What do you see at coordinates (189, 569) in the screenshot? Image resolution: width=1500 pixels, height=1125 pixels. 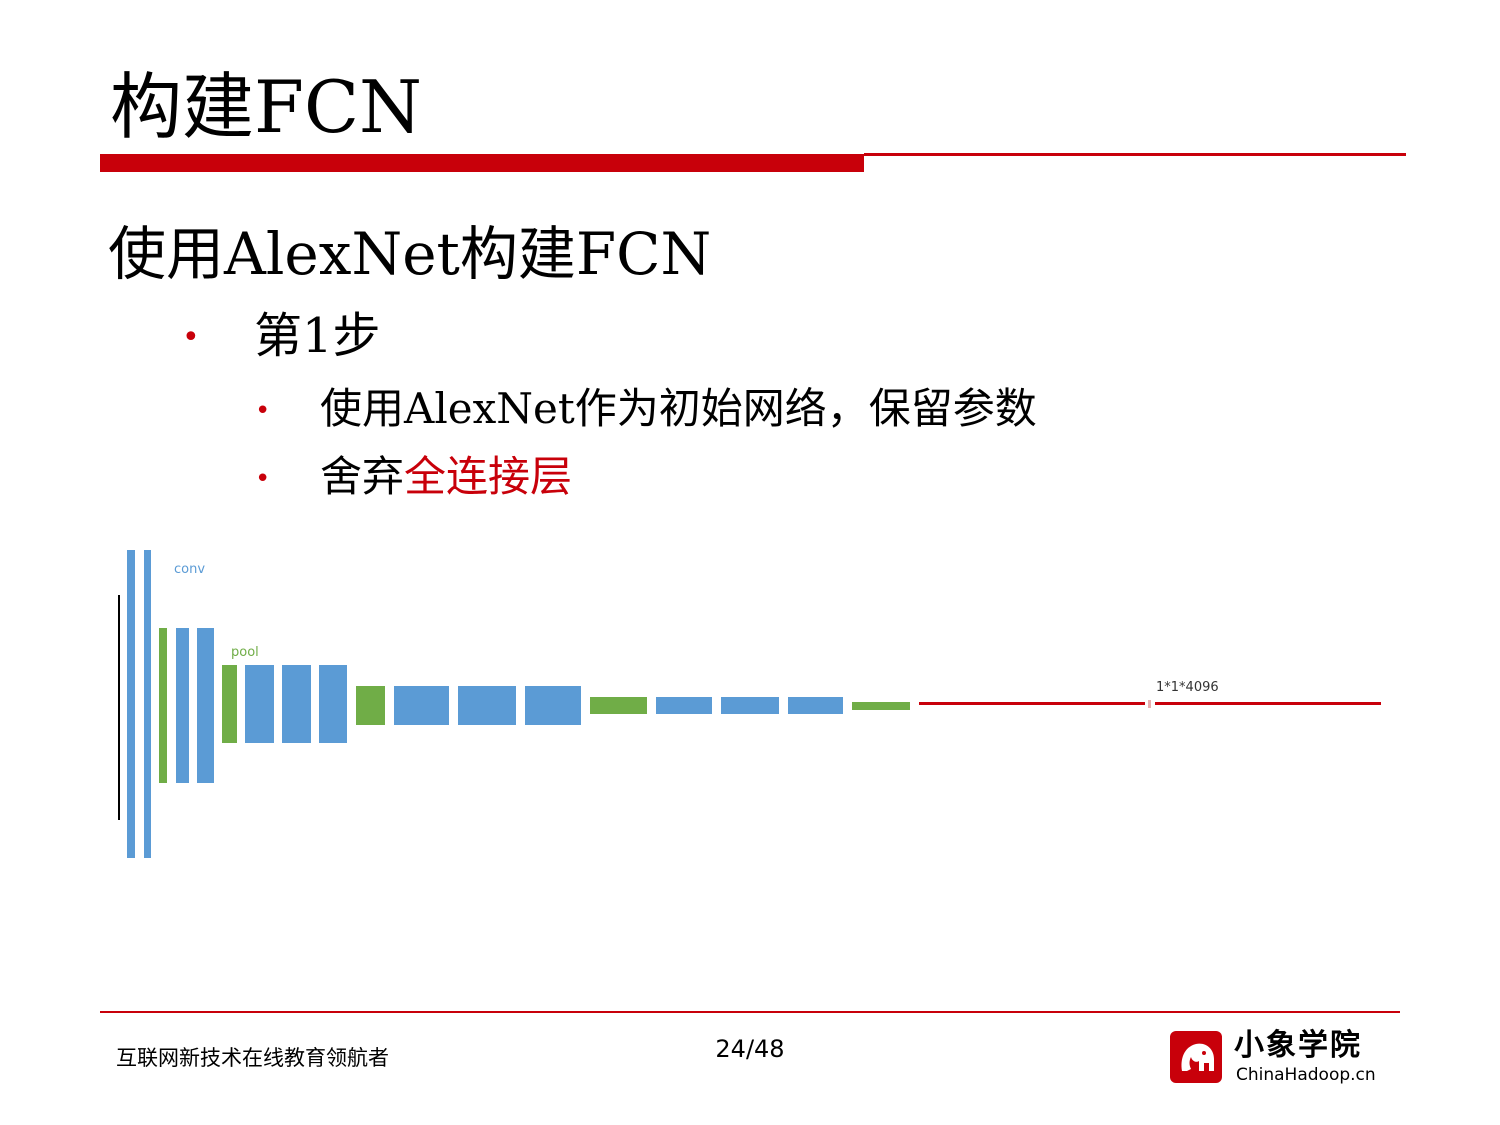 I see `conv-label: conv` at bounding box center [189, 569].